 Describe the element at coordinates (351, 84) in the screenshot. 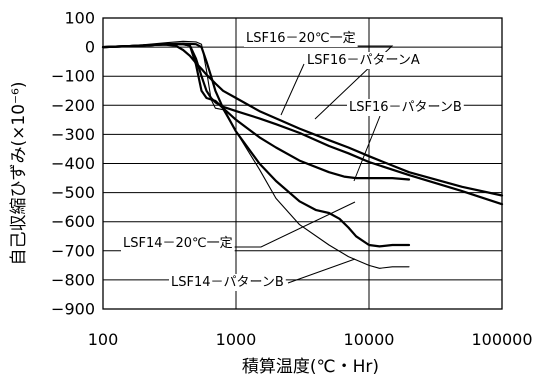

I see `annotation: LSF16－パターンA` at that location.